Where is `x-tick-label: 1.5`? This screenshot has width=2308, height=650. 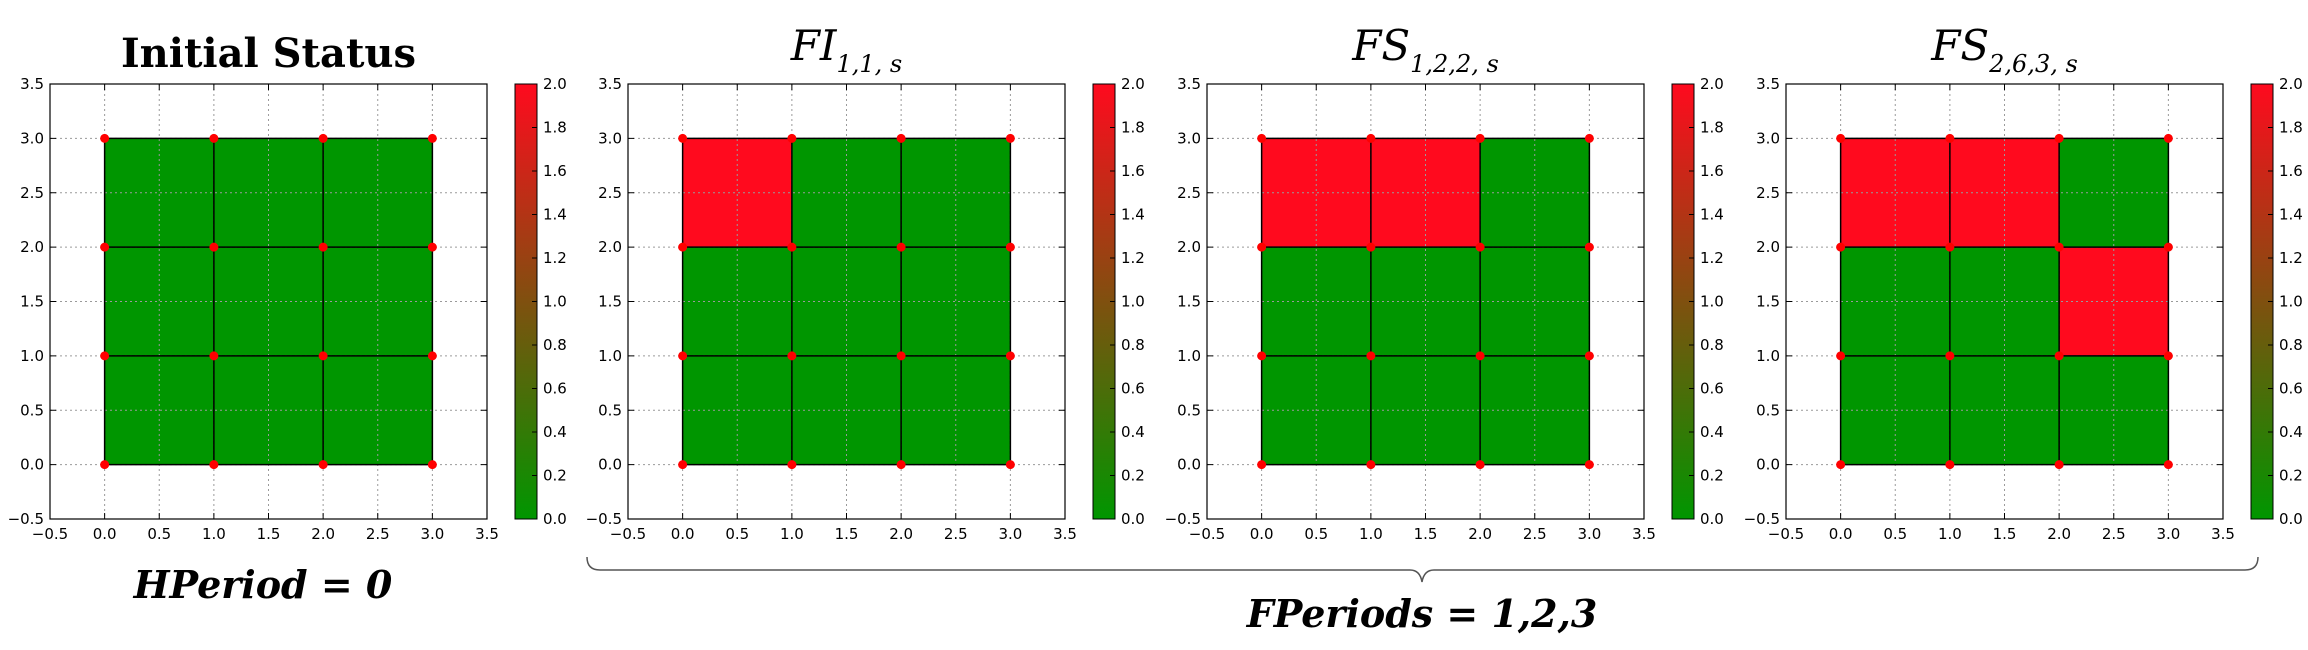 x-tick-label: 1.5 is located at coordinates (847, 534).